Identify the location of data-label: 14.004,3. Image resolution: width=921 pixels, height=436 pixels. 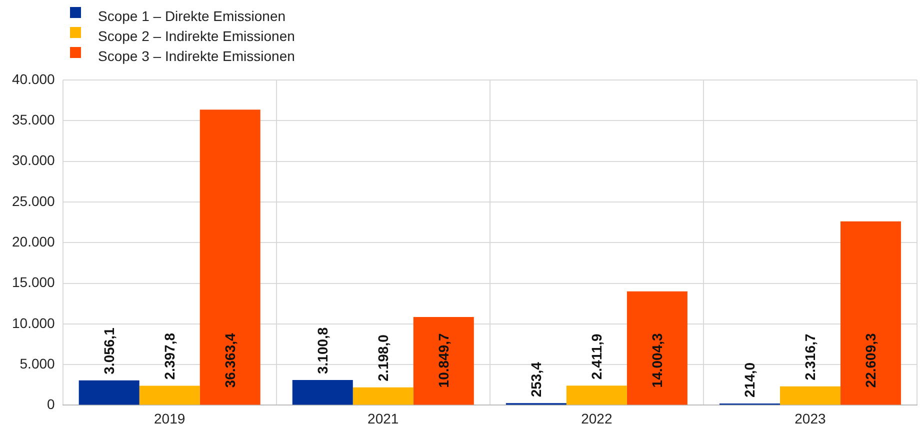
(657, 360).